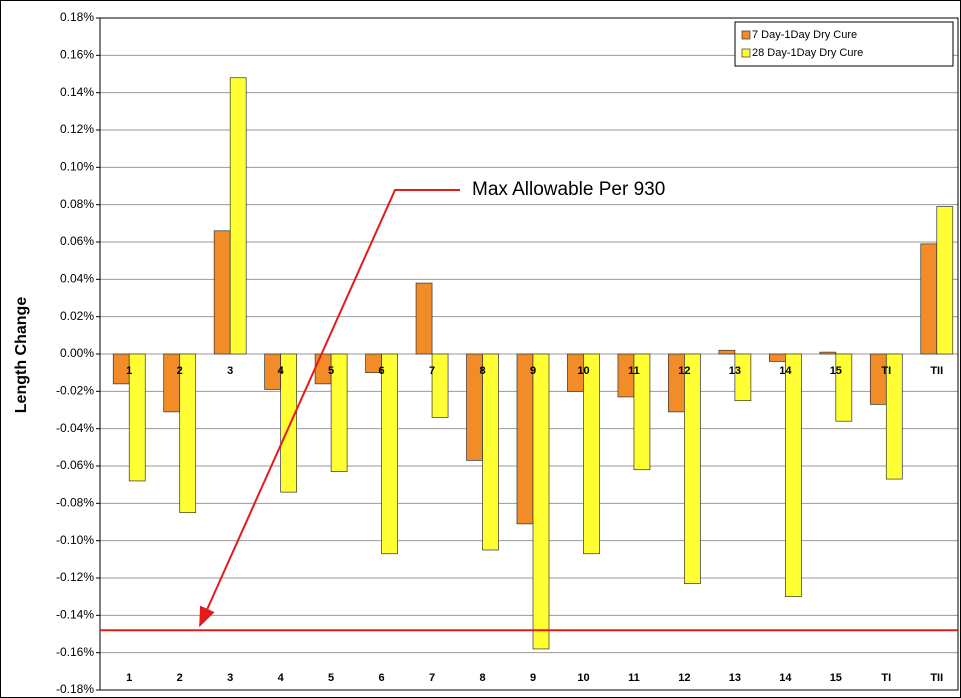 Image resolution: width=961 pixels, height=698 pixels. What do you see at coordinates (804, 35) in the screenshot?
I see `legend-label: 7 Day-1Day Dry Cure` at bounding box center [804, 35].